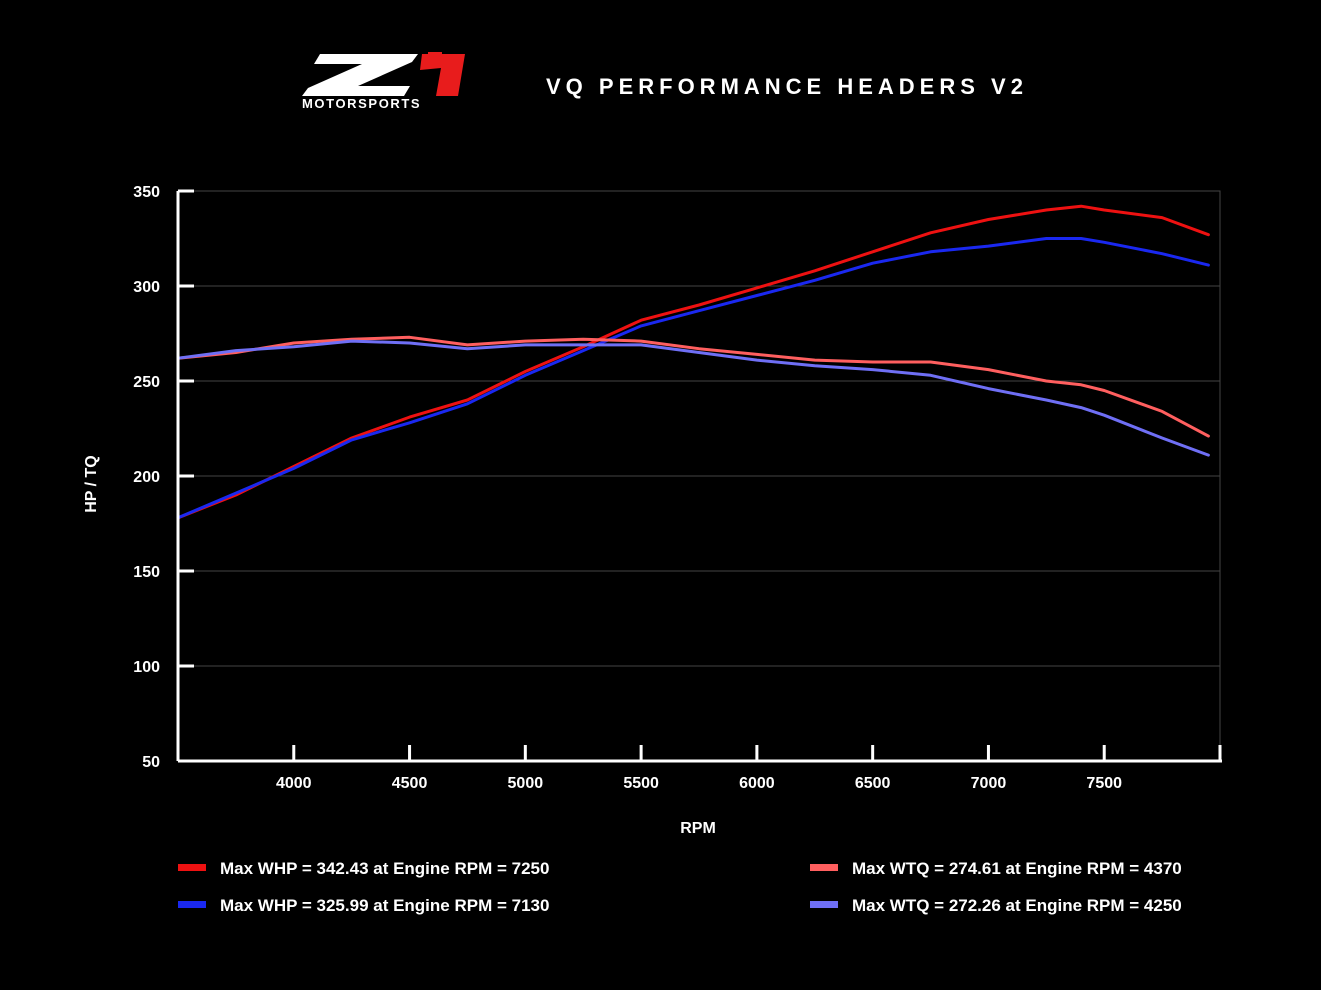  I want to click on logo-1-dot, so click(435, 55).